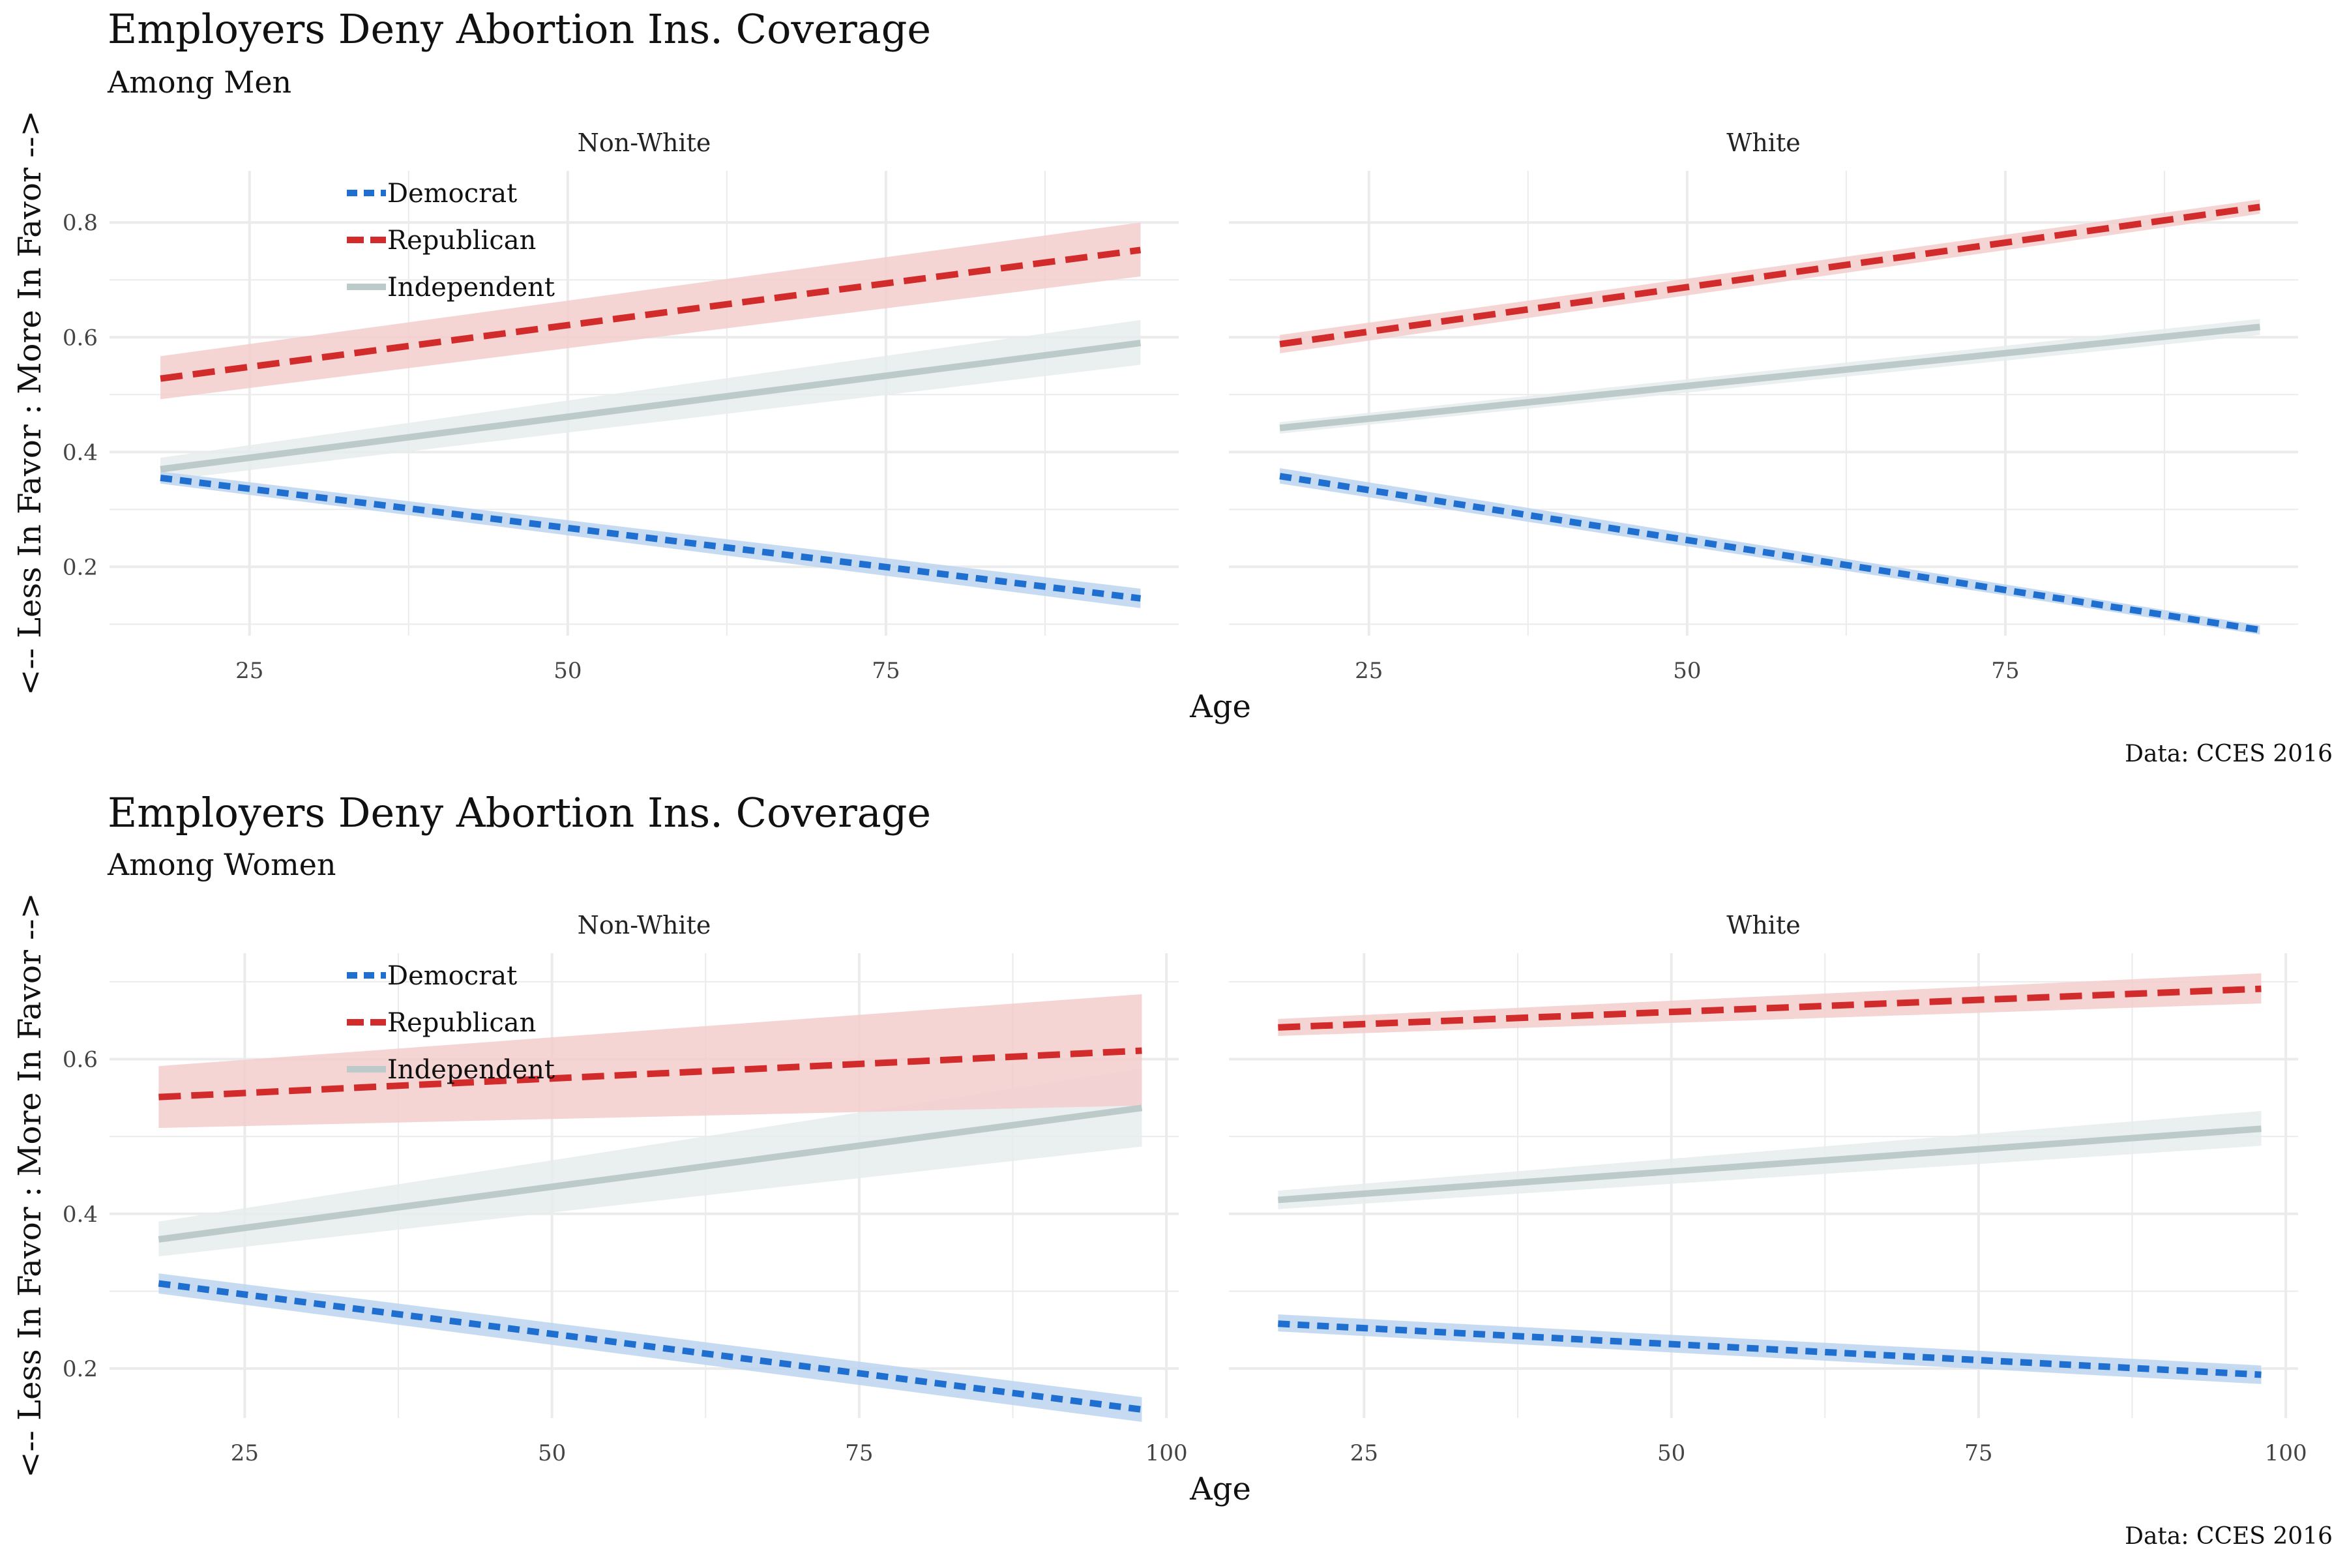 This screenshot has height=1568, width=2347. I want to click on chart-subtitle: Among Men, so click(199, 83).